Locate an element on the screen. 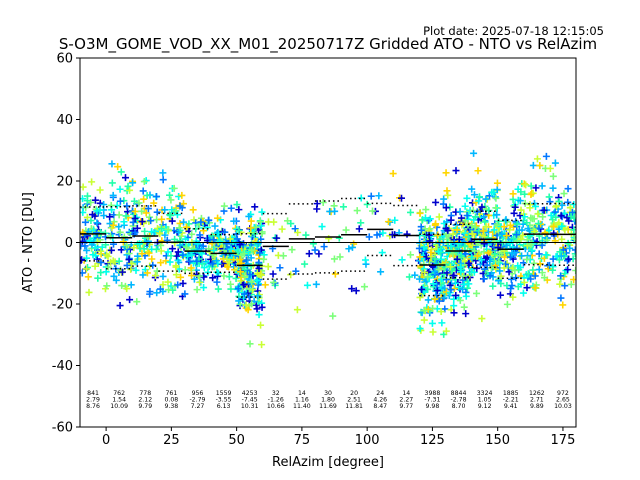 The image size is (640, 480). bin-stat-label: 6.13 is located at coordinates (224, 406).